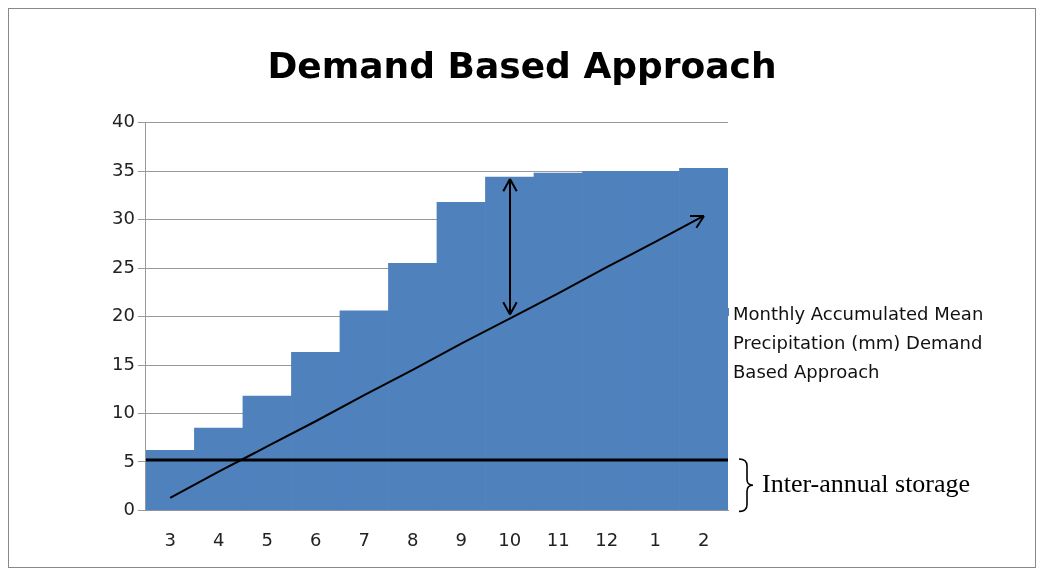  I want to click on x-tick-label: 6, so click(315, 539).